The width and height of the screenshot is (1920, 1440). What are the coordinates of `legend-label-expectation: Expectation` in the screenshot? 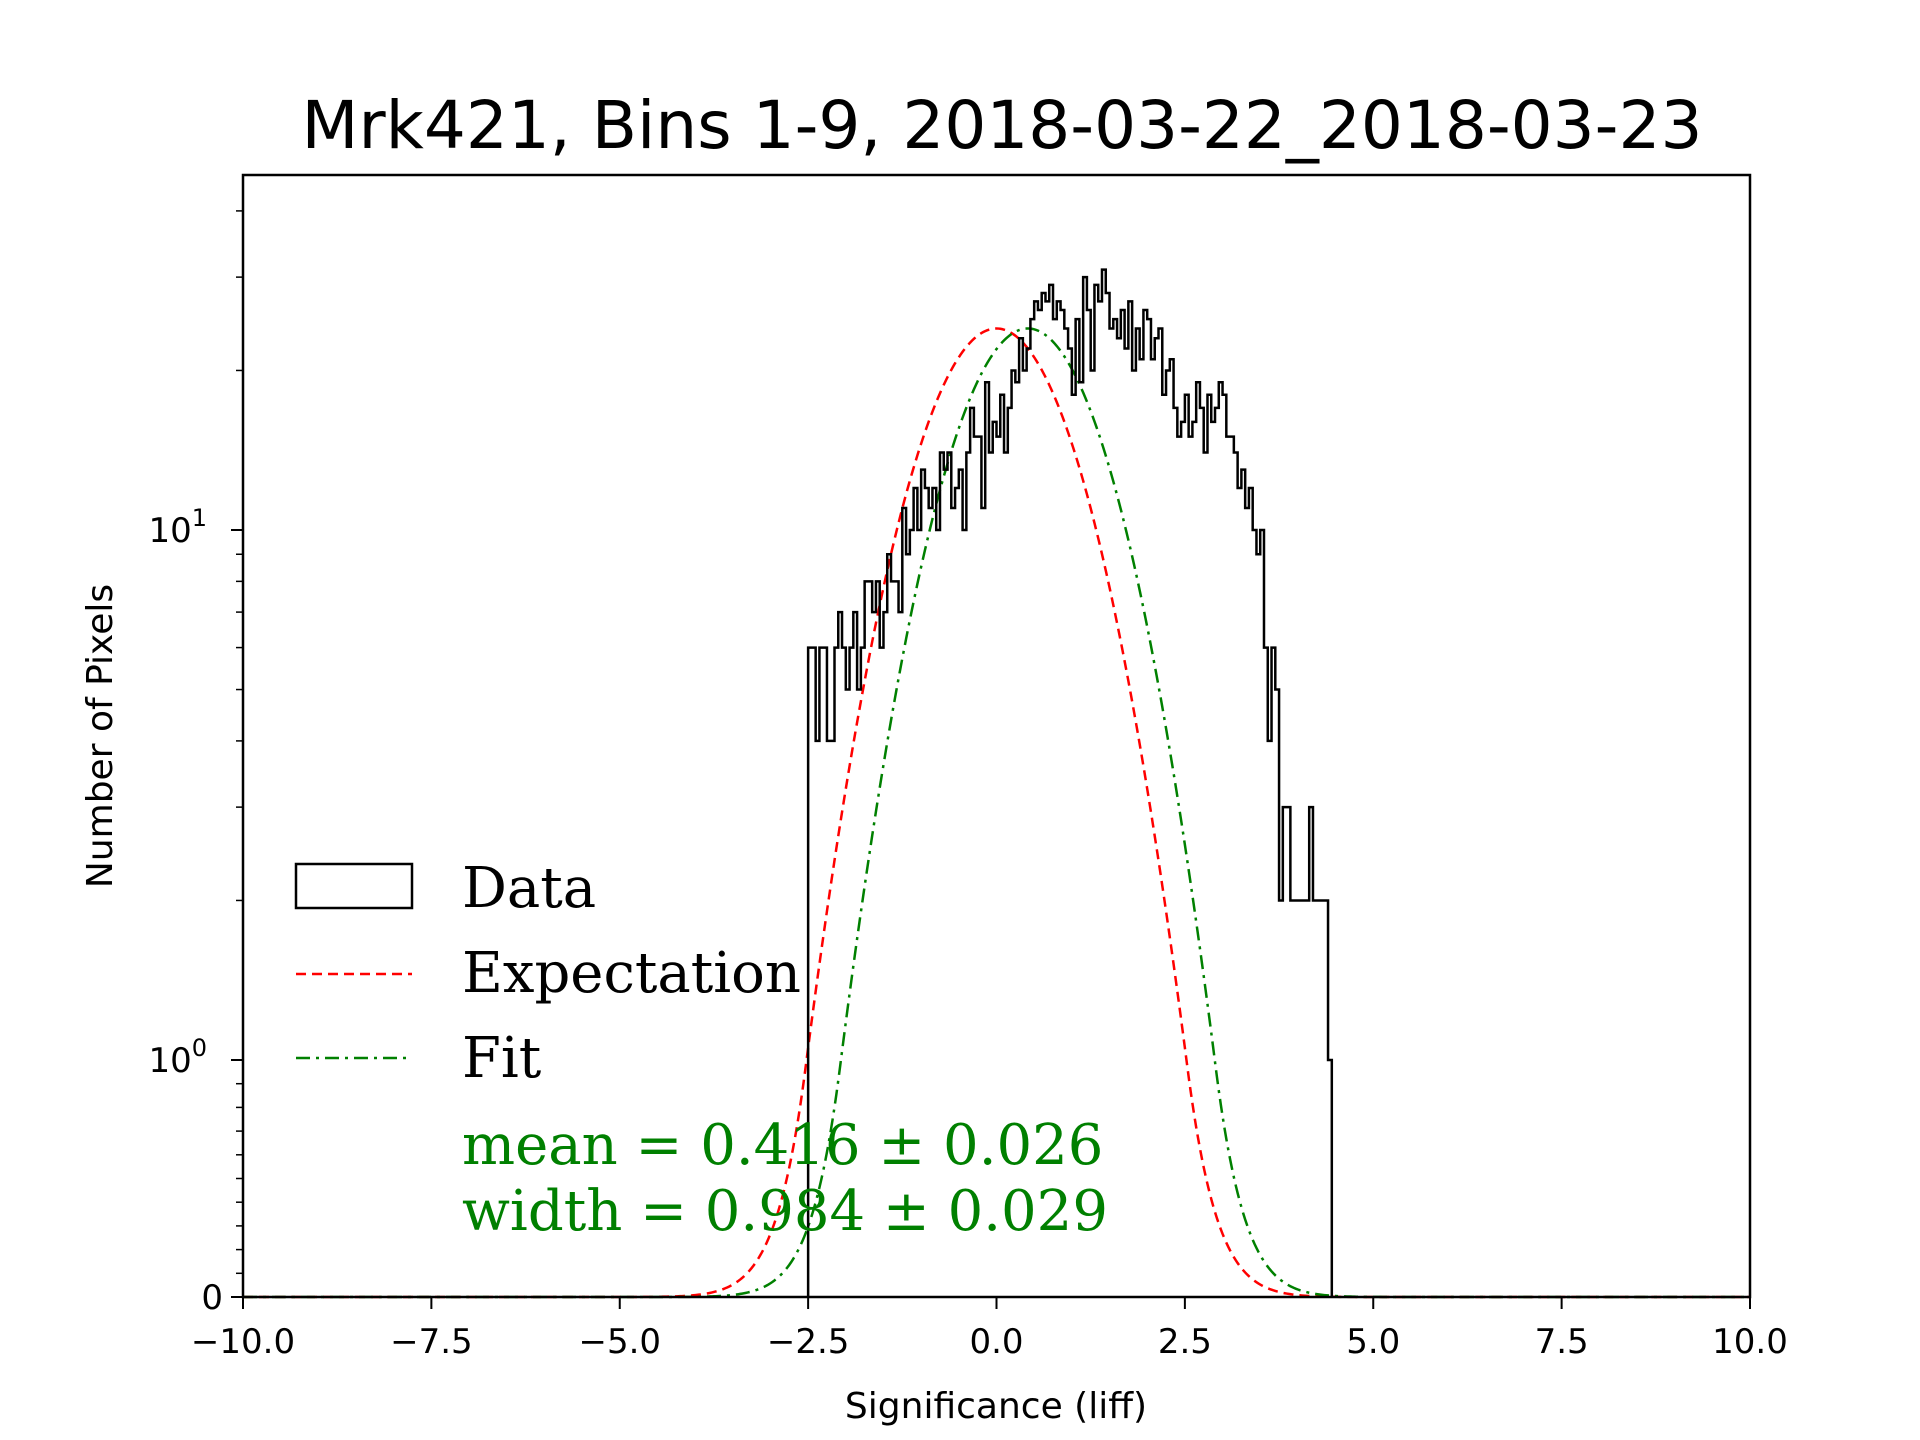 It's located at (631, 973).